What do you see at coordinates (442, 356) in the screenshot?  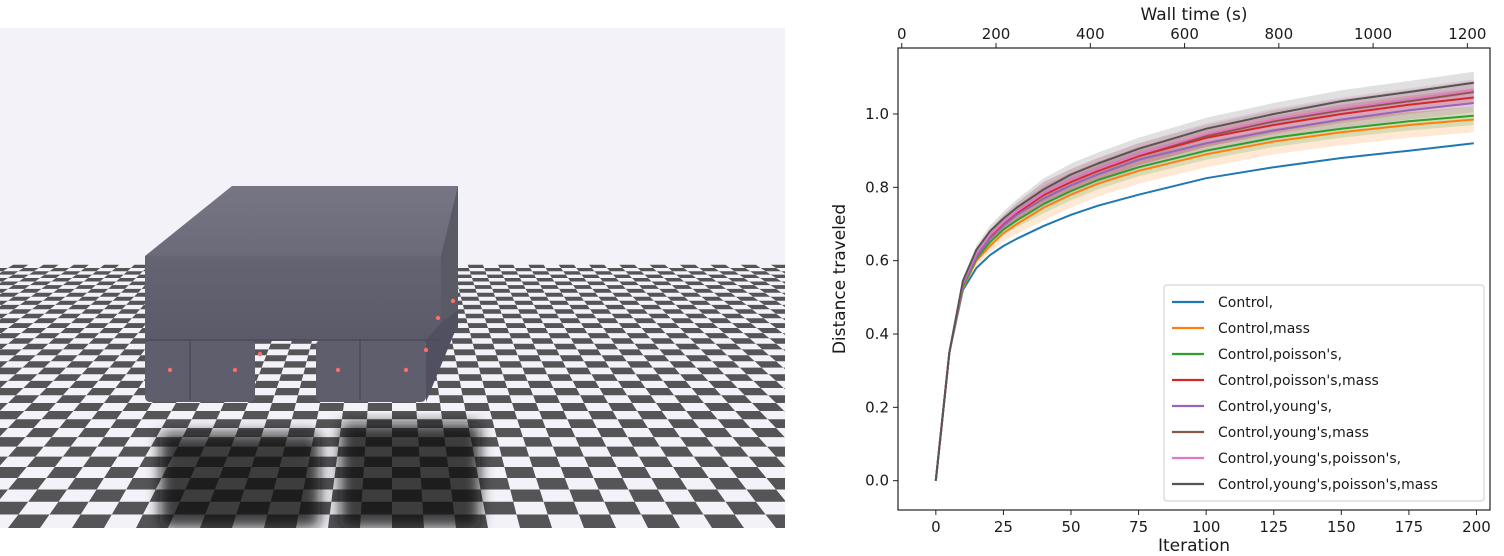 I see `robot-leg-back` at bounding box center [442, 356].